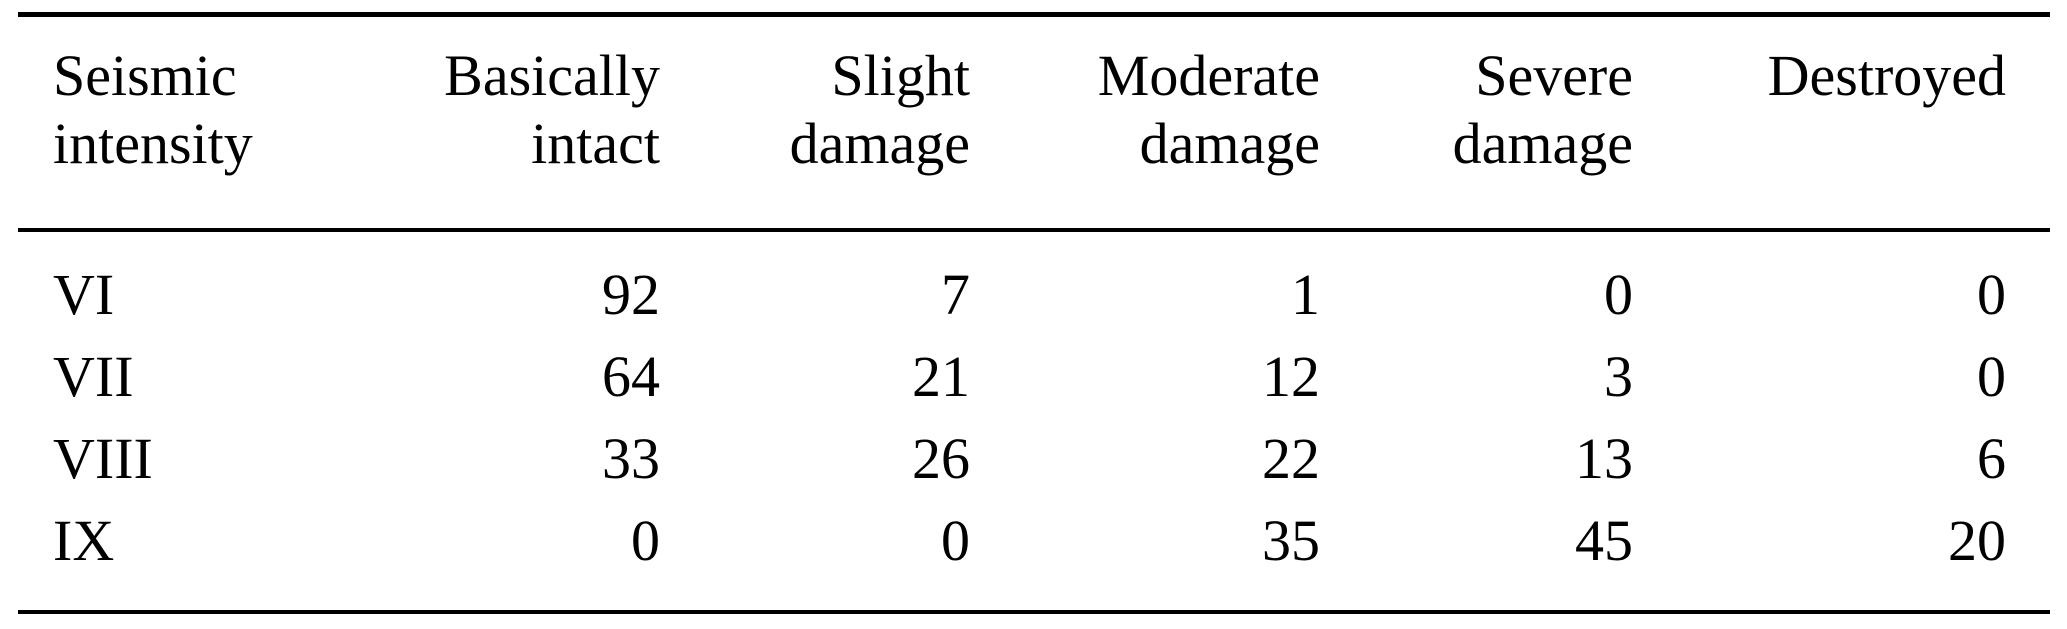  I want to click on cell-slight-damage: 0, so click(955, 540).